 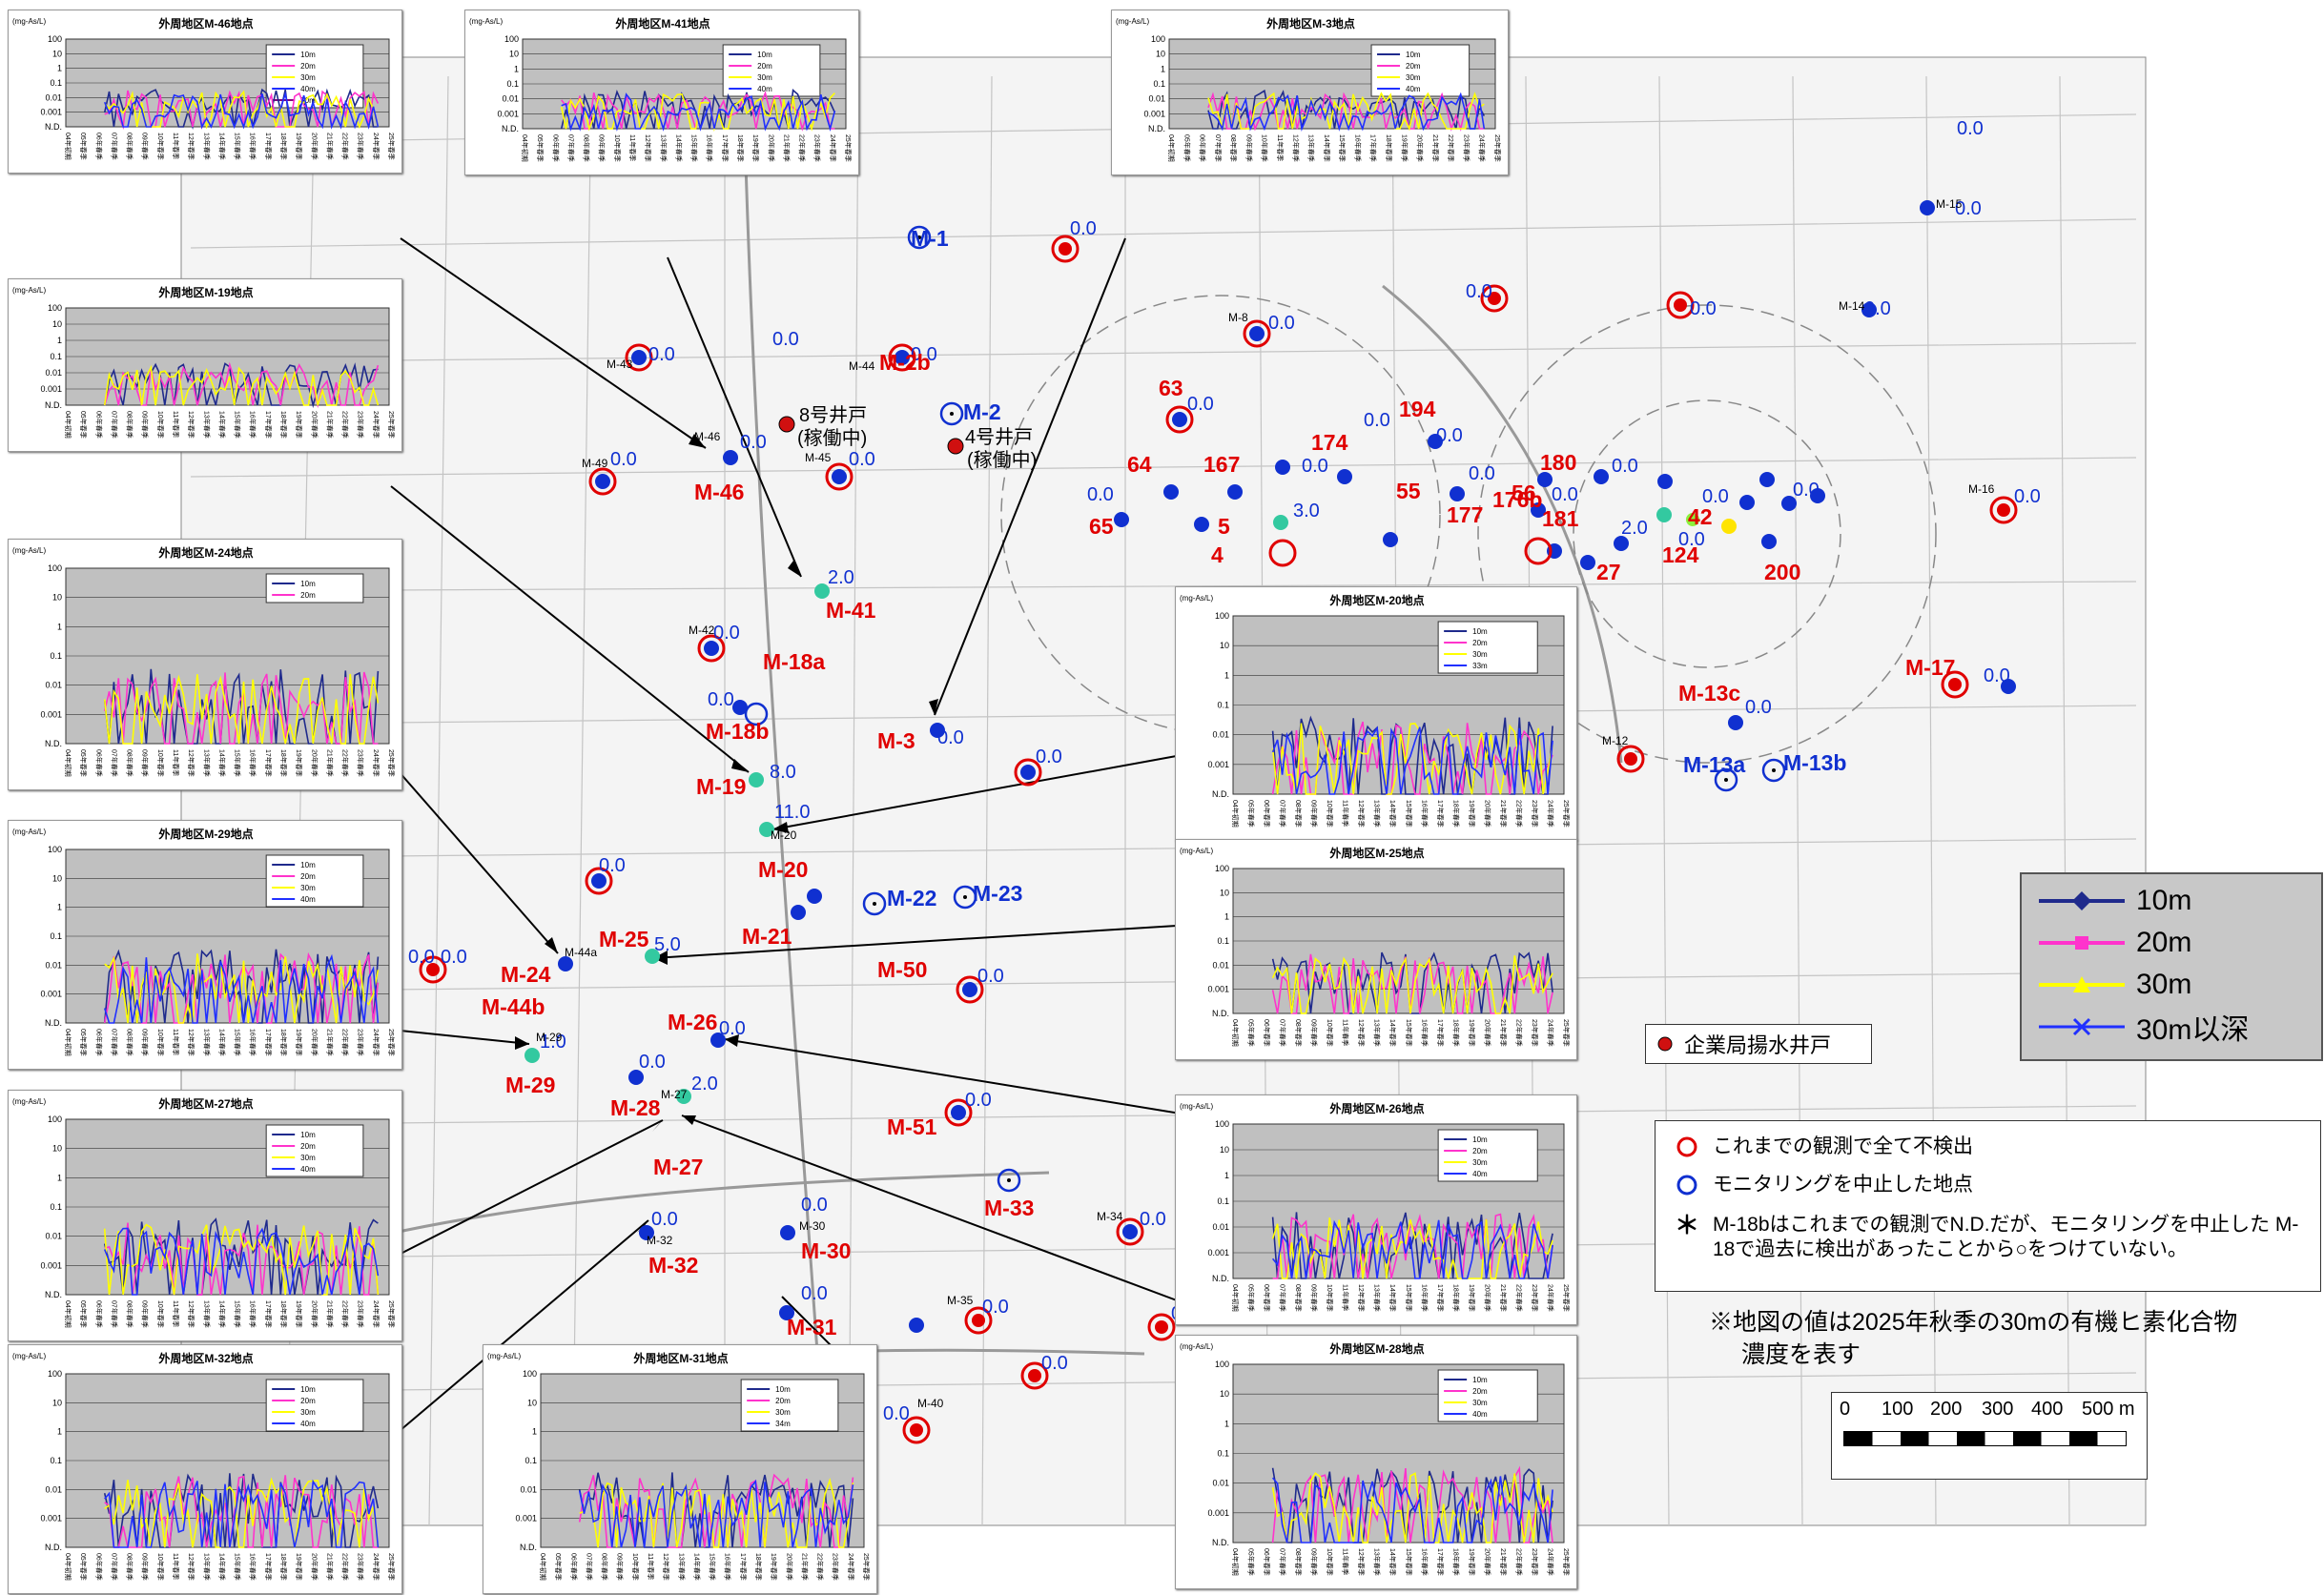 What do you see at coordinates (1440, 814) in the screenshot?
I see `x-tick-label: 17年春季` at bounding box center [1440, 814].